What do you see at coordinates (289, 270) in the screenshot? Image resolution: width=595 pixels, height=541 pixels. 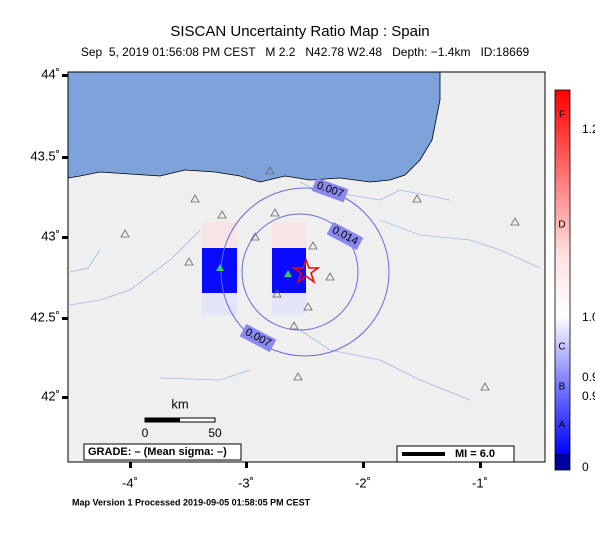 I see `cell` at bounding box center [289, 270].